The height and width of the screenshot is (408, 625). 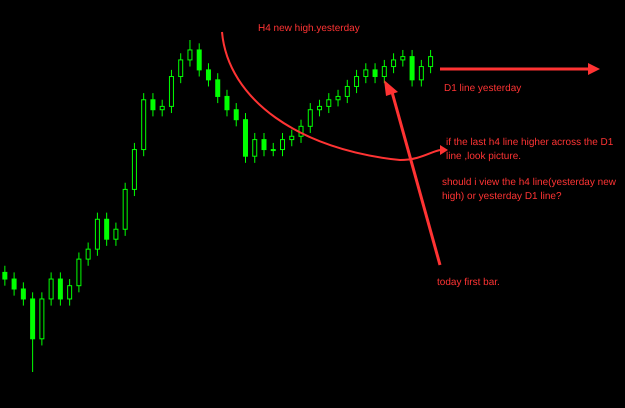 I want to click on text: today first bar., so click(x=468, y=283).